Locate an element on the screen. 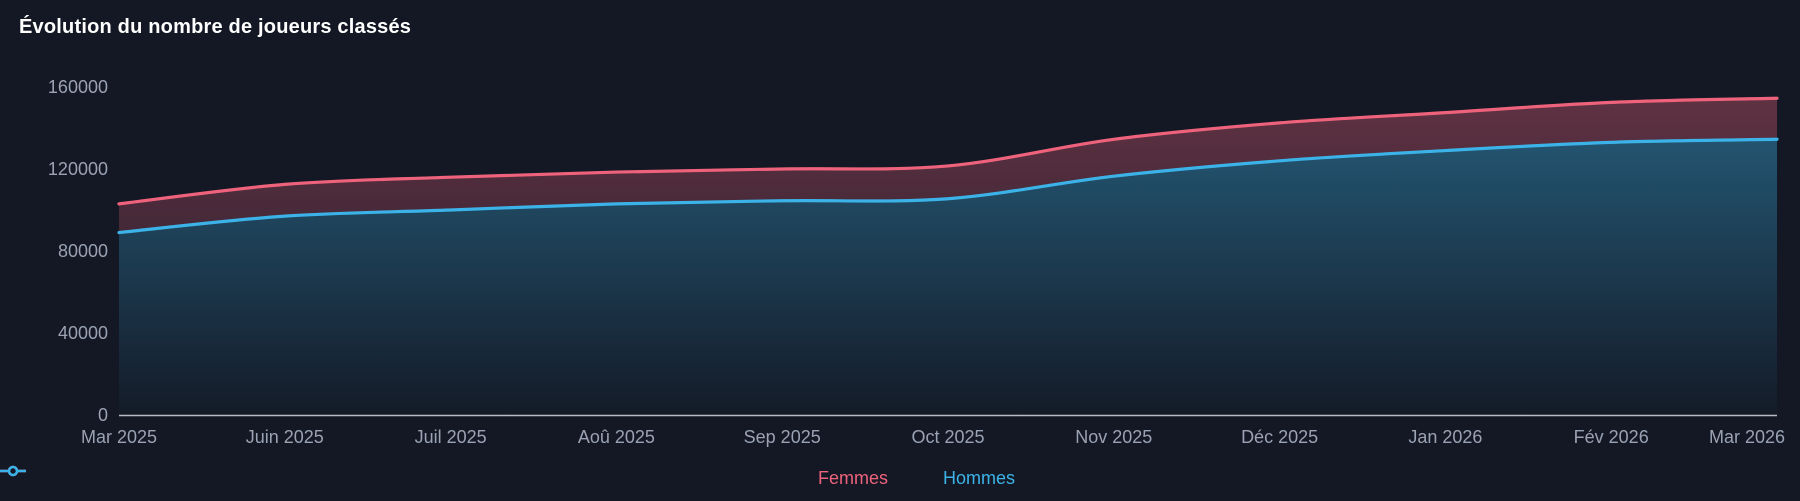 This screenshot has height=501, width=1800. x-tick-label: Aoû 2025 is located at coordinates (616, 437).